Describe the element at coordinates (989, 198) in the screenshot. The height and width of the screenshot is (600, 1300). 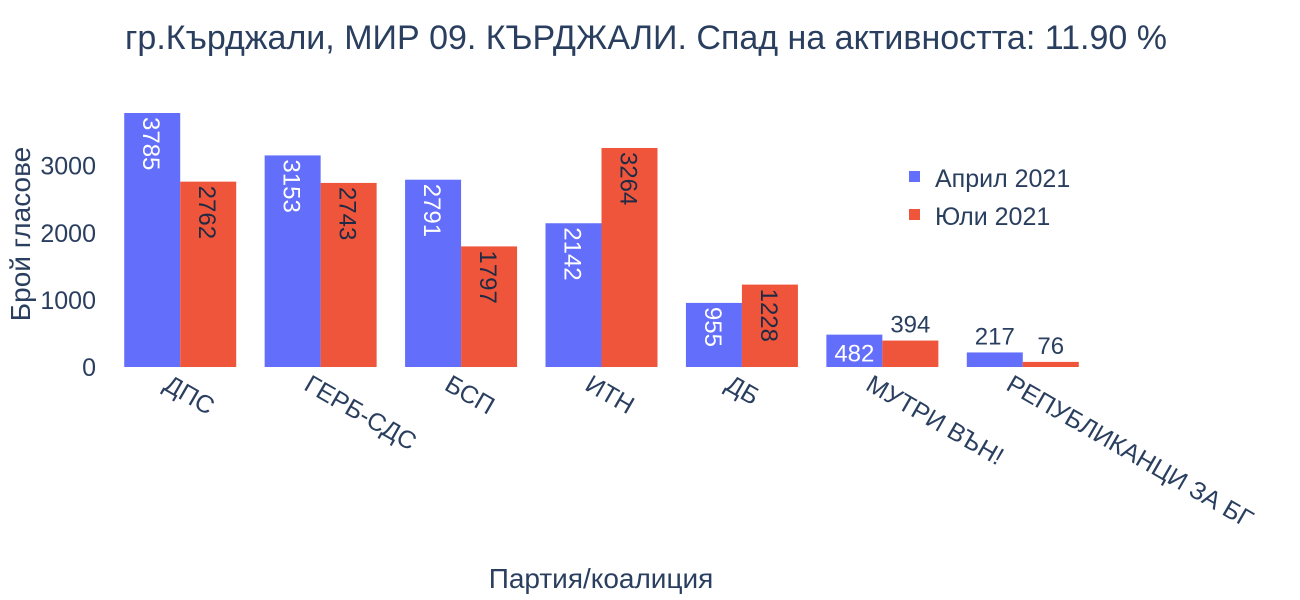
I see `legend: Април 2021 Юли 2021` at that location.